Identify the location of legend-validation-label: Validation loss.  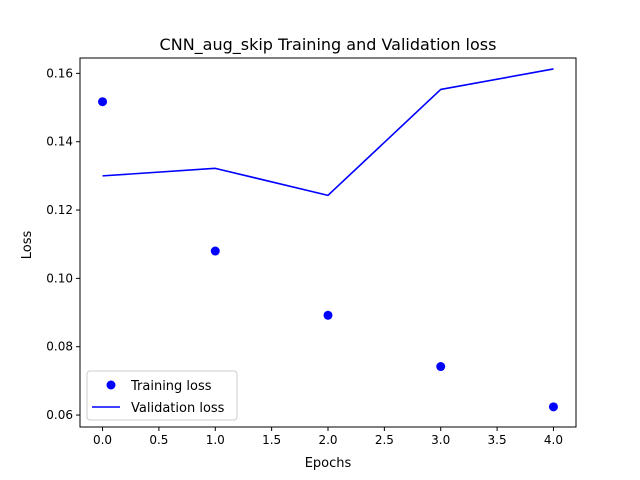
(178, 408).